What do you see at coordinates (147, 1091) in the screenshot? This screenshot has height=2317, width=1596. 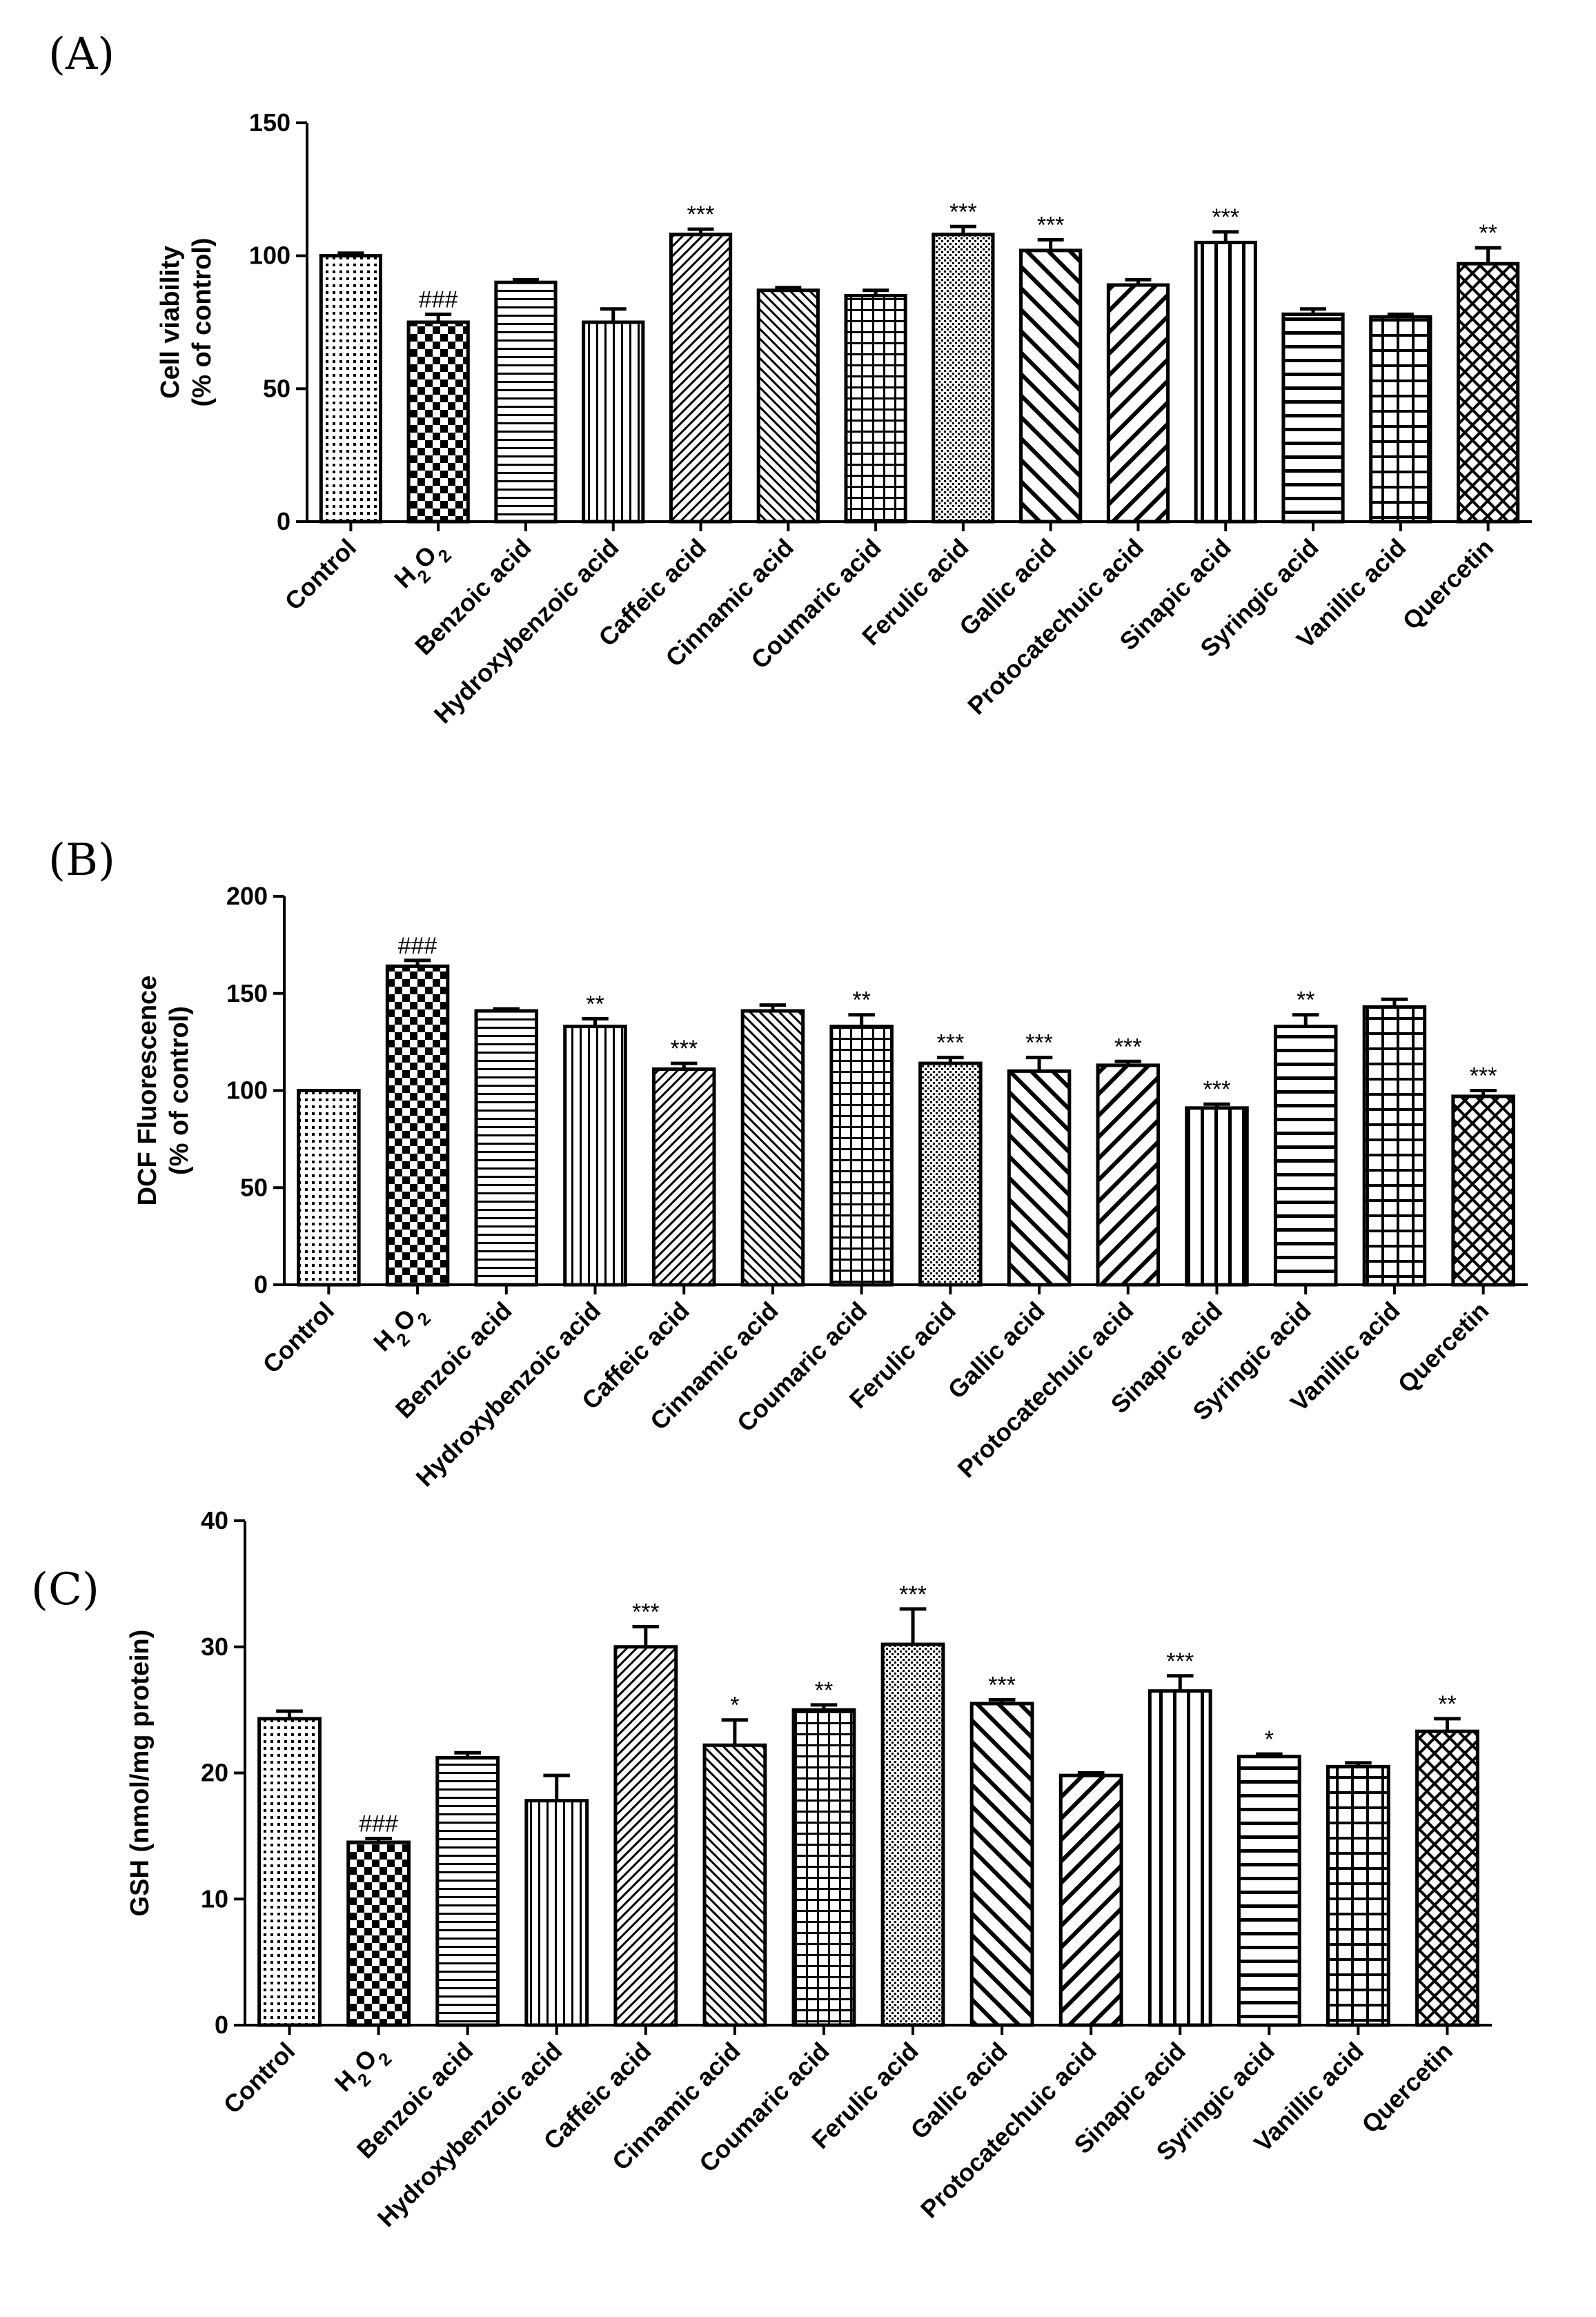 I see `y-axis-title: DCF Fluorescence` at bounding box center [147, 1091].